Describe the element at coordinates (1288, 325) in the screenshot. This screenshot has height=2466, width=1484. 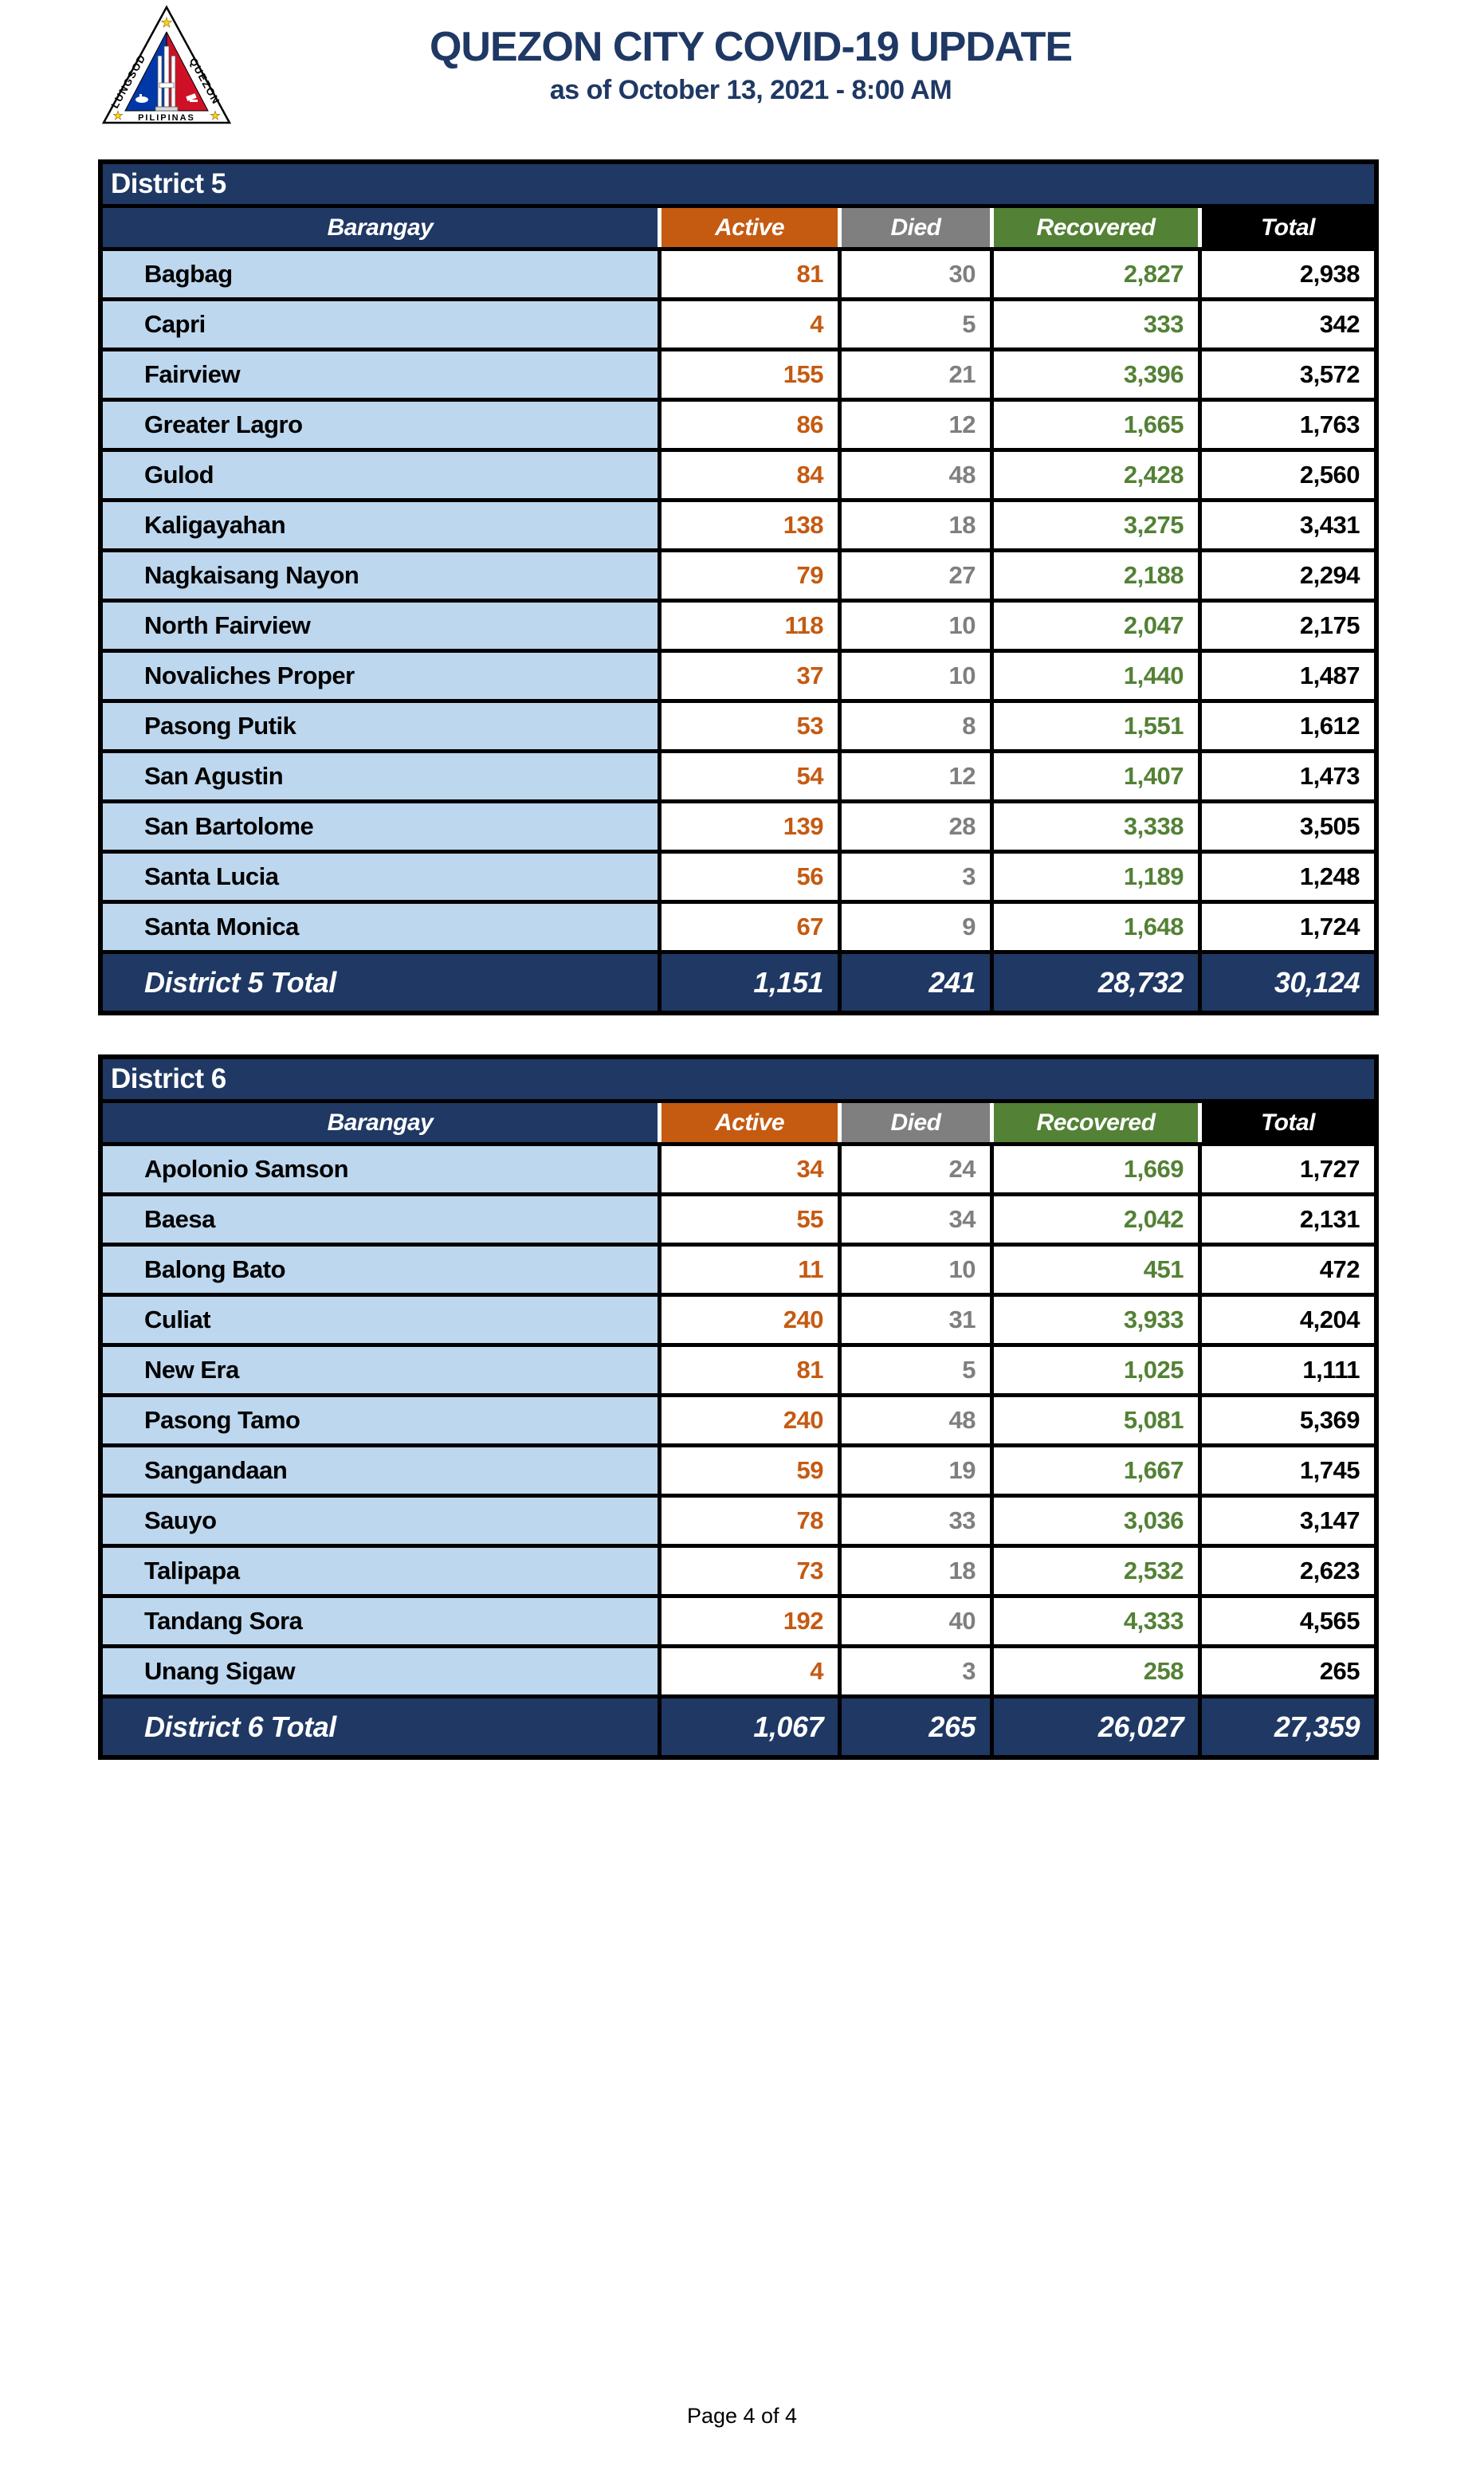
I see `total-cell: 342` at that location.